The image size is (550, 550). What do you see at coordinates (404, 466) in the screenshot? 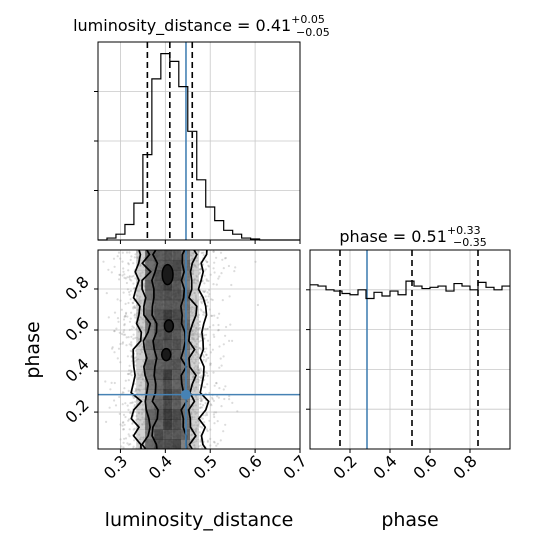
I see `x-tick-labels: 0.2 0.4 0.6 0.8` at bounding box center [404, 466].